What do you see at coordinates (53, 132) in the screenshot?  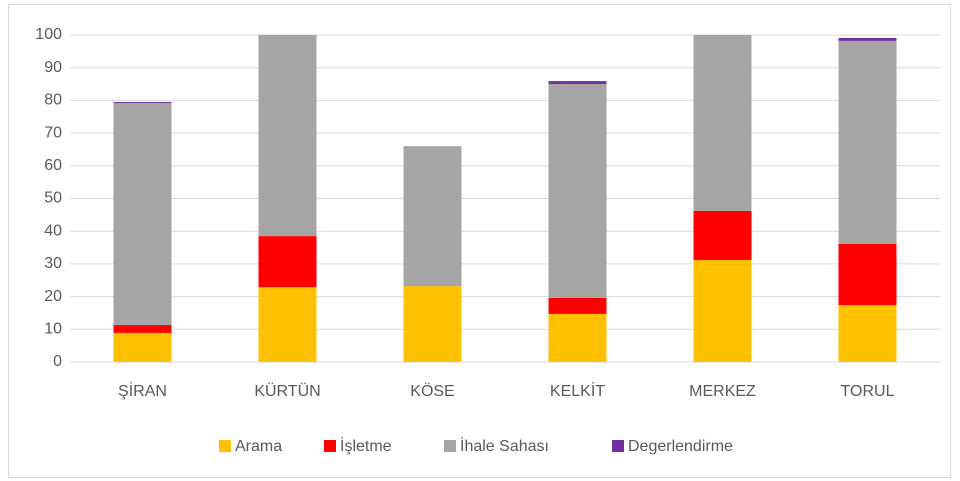 I see `y-tick-label: 70` at bounding box center [53, 132].